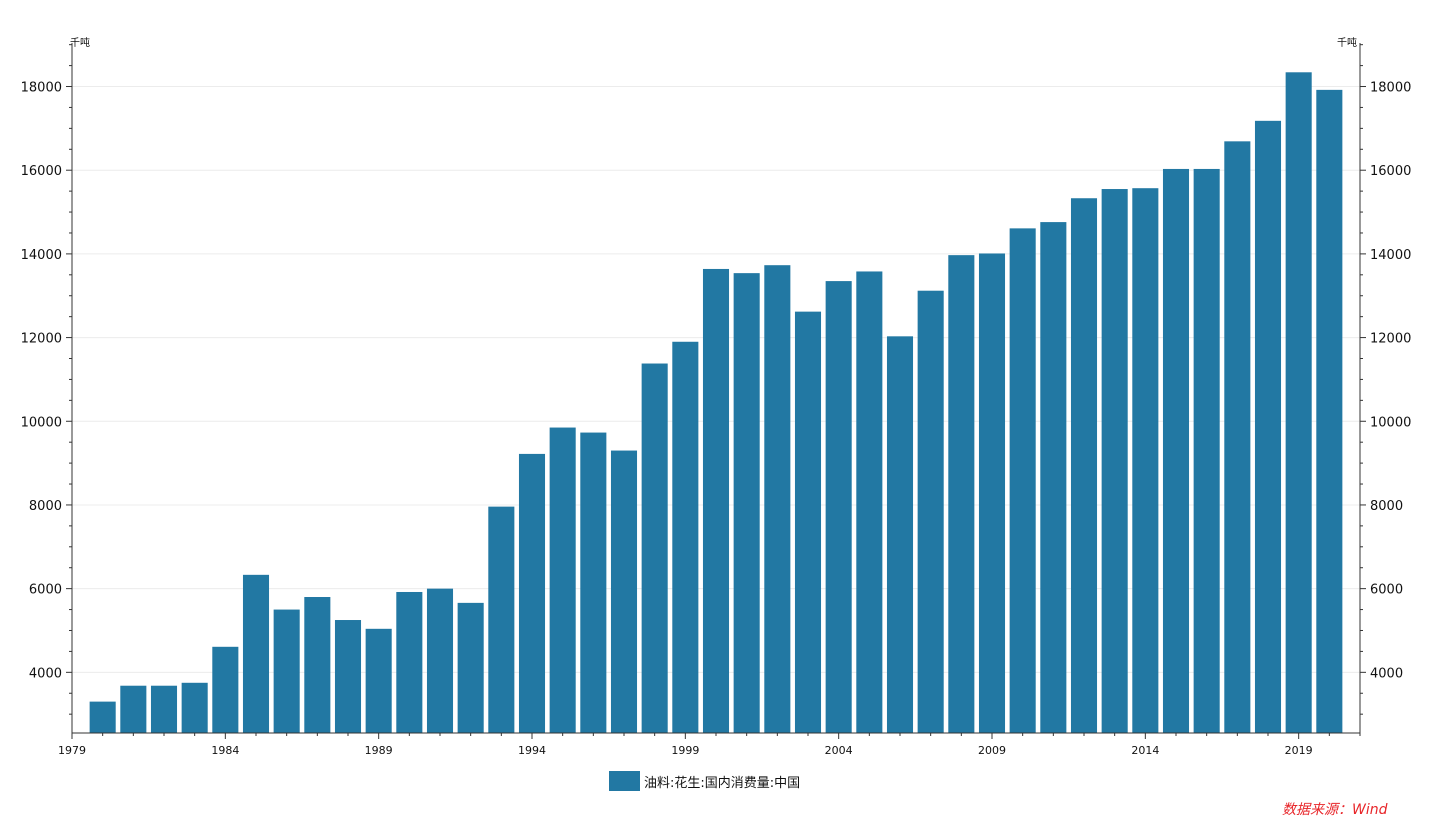 Image resolution: width=1431 pixels, height=821 pixels. I want to click on y-tick-label-right: 16000, so click(1390, 171).